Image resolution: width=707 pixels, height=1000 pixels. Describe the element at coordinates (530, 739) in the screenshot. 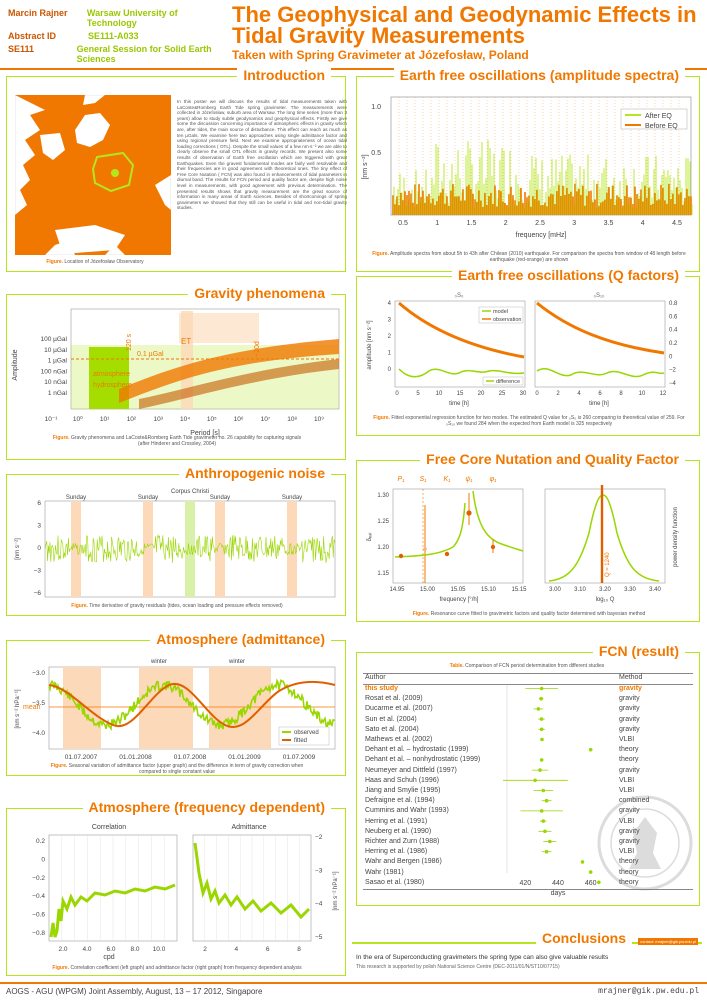

I see `table-row: Mathews et al. (2002) VLBI` at that location.